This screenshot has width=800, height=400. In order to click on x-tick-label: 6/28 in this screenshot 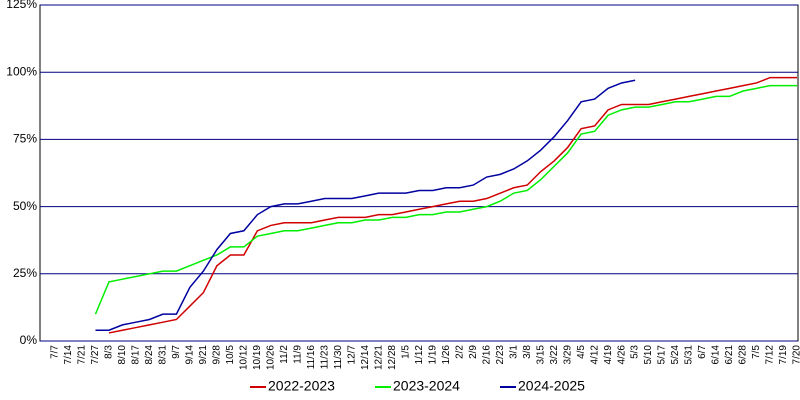, I will do `click(743, 355)`.